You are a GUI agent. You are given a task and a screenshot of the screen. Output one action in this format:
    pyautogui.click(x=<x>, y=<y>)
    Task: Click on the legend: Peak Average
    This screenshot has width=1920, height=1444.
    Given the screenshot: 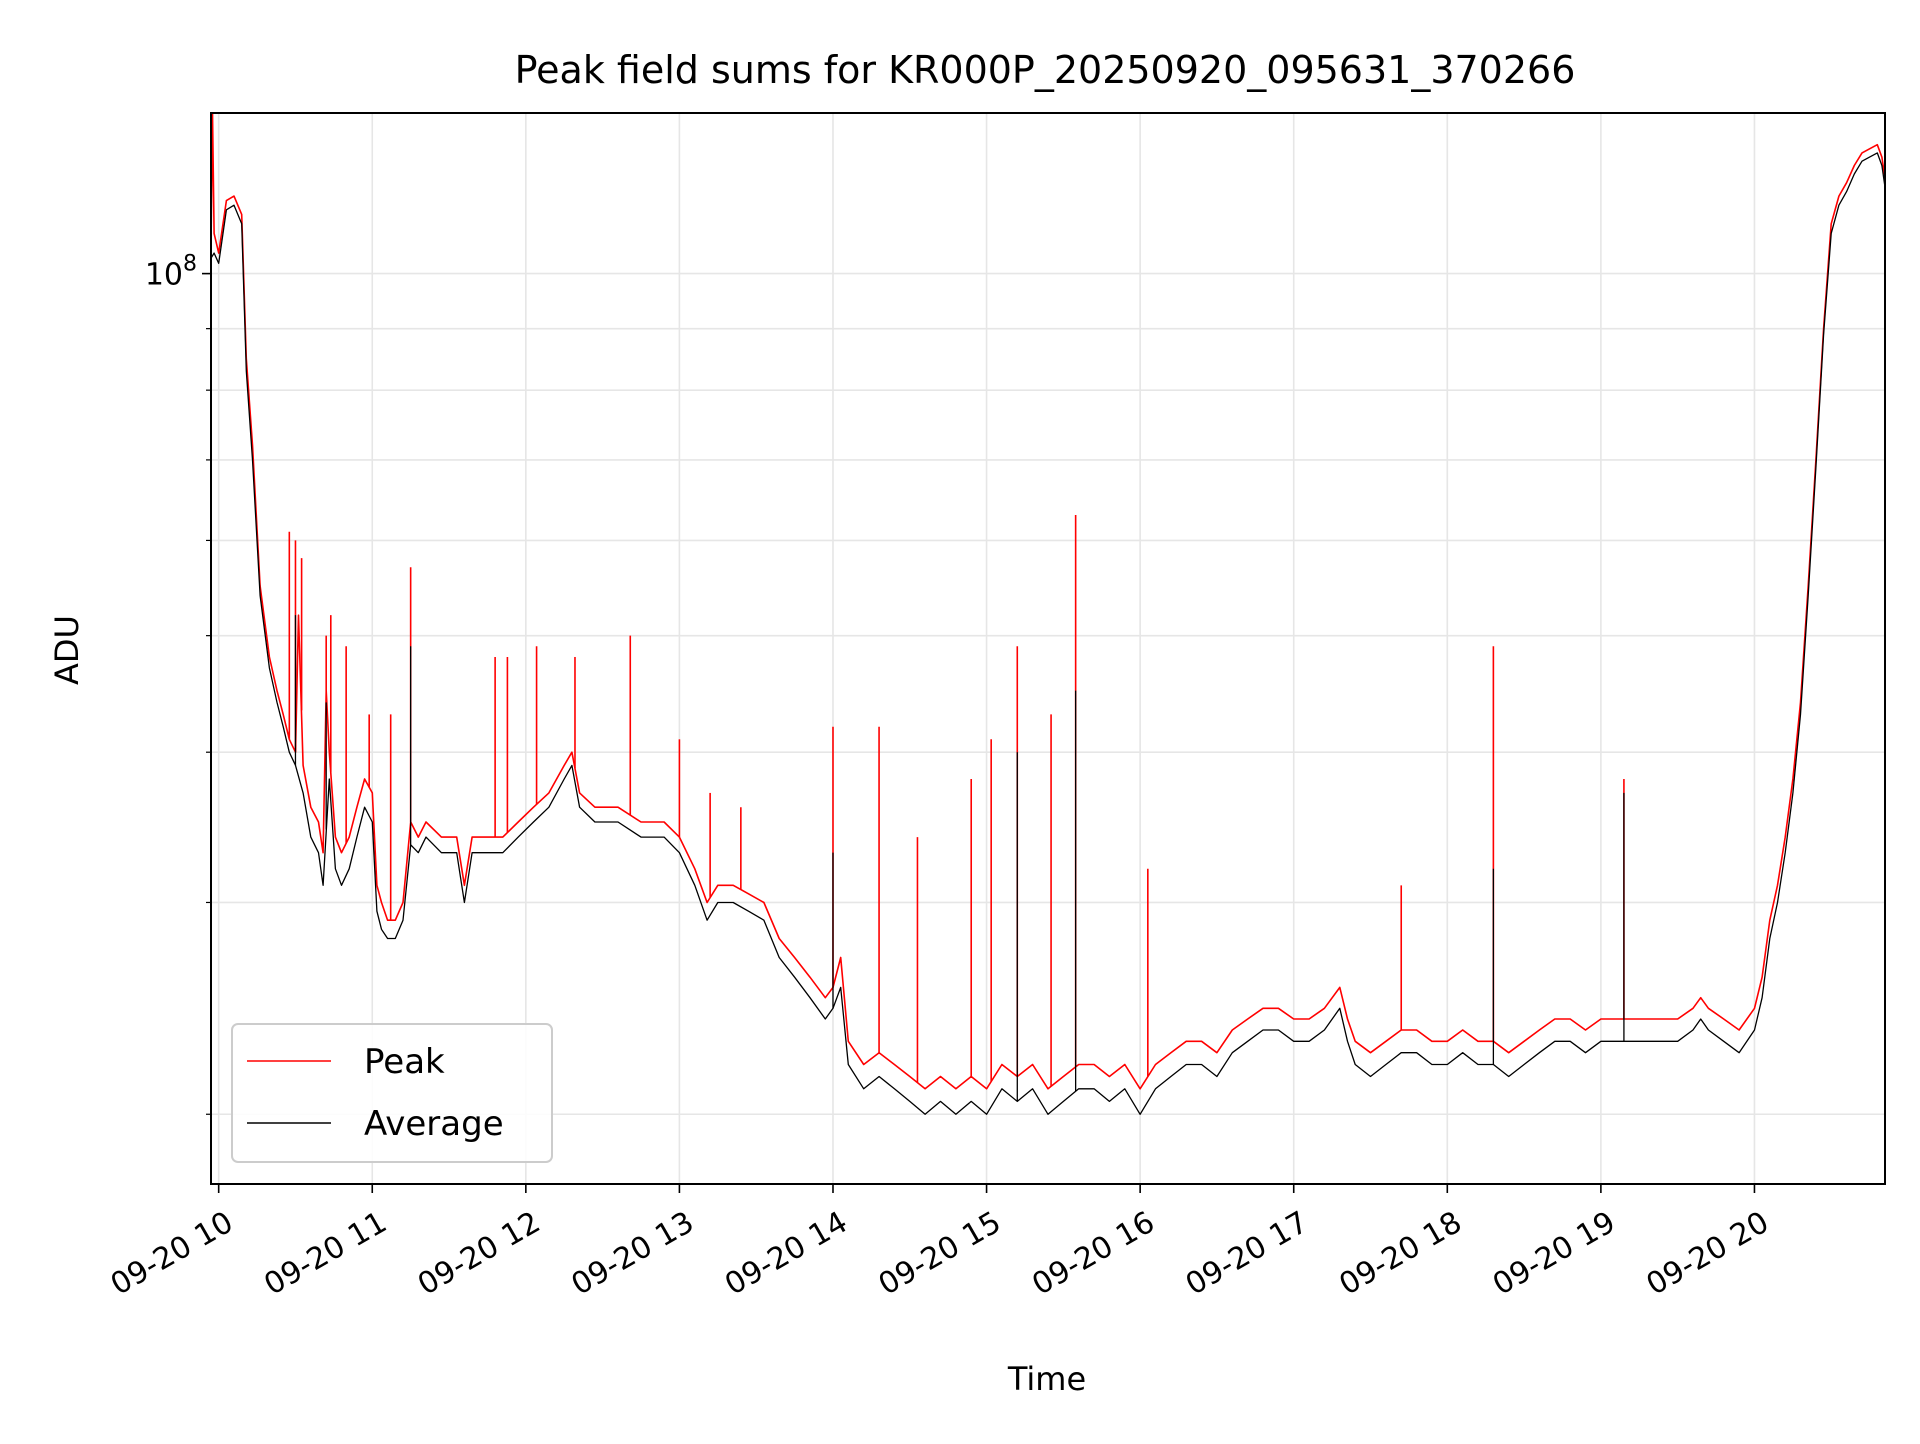 What is the action you would take?
    pyautogui.click(x=392, y=1093)
    